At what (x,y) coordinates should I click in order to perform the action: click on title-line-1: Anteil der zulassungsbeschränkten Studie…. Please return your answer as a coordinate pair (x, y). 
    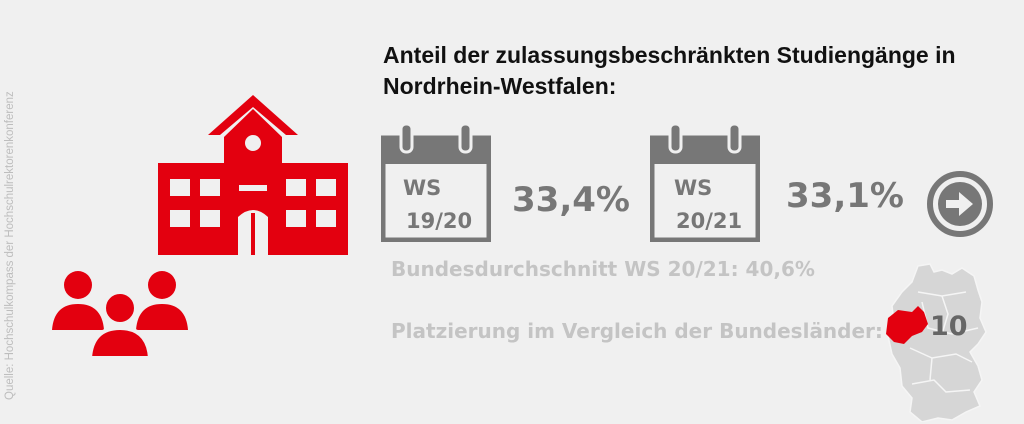
    Looking at the image, I should click on (669, 55).